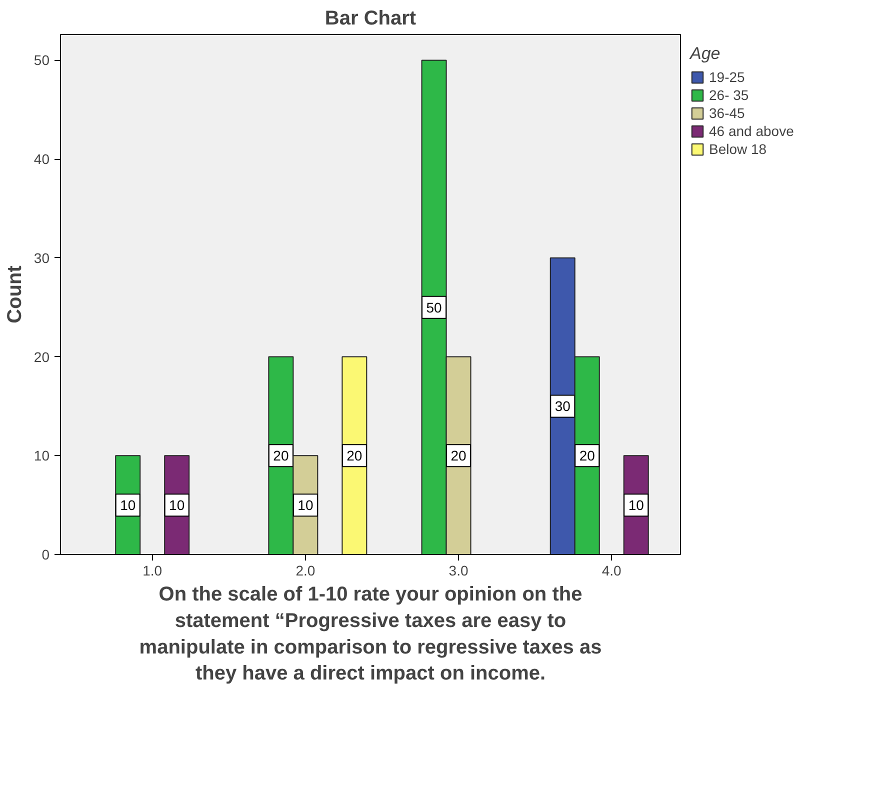 The height and width of the screenshot is (785, 890). Describe the element at coordinates (42, 356) in the screenshot. I see `y-tick-label: 20` at that location.